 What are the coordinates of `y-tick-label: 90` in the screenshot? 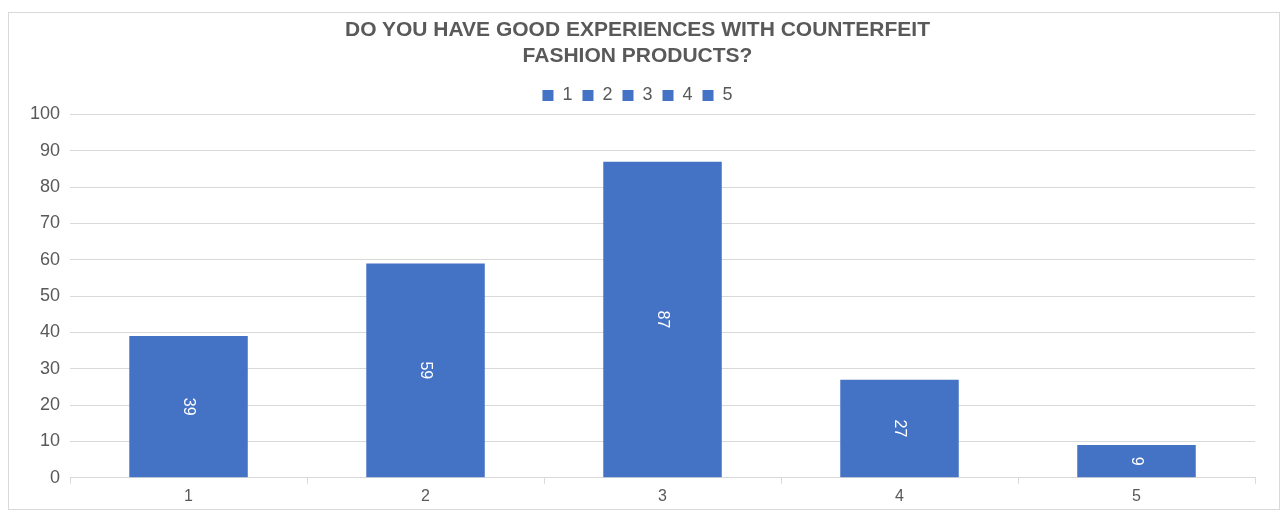 It's located at (50, 149).